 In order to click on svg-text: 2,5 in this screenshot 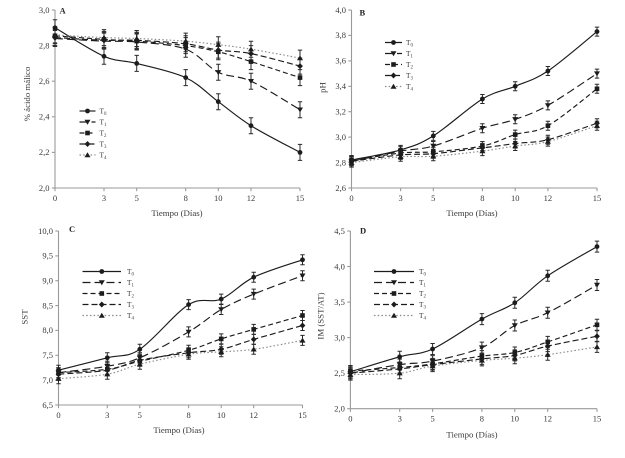, I will do `click(339, 373)`.